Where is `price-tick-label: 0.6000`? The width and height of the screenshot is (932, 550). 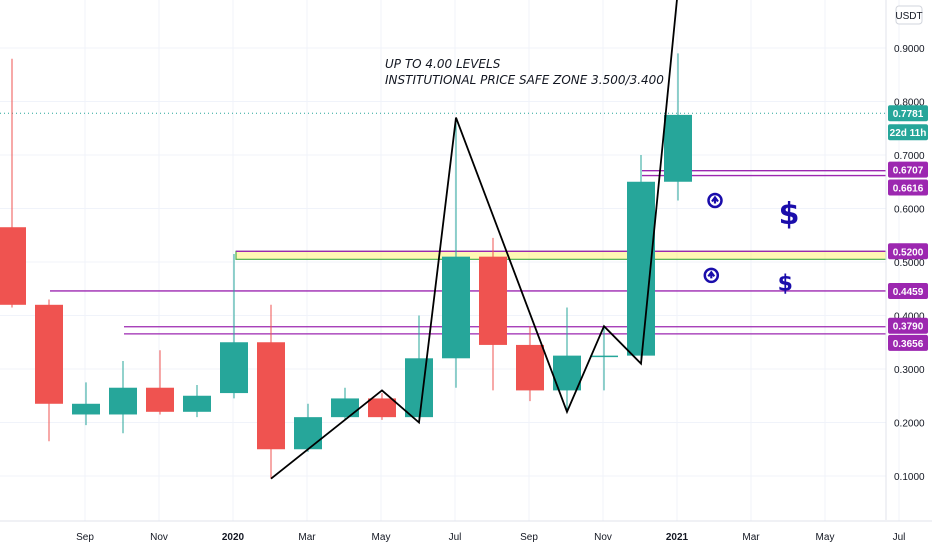
price-tick-label: 0.6000 is located at coordinates (909, 210).